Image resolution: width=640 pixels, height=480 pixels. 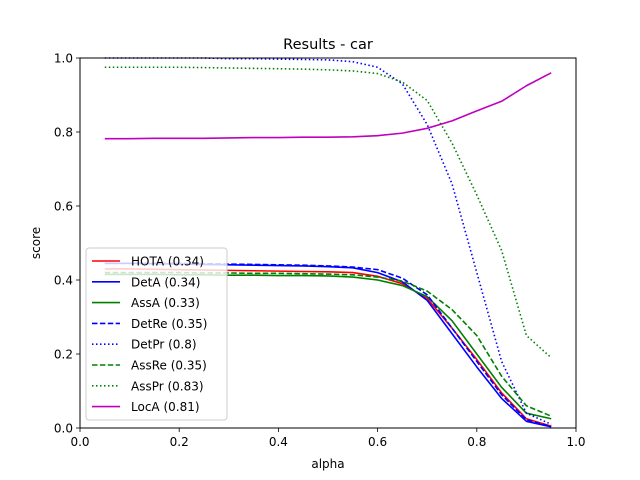 What do you see at coordinates (165, 407) in the screenshot?
I see `legend-label-7: LocA (0.81)` at bounding box center [165, 407].